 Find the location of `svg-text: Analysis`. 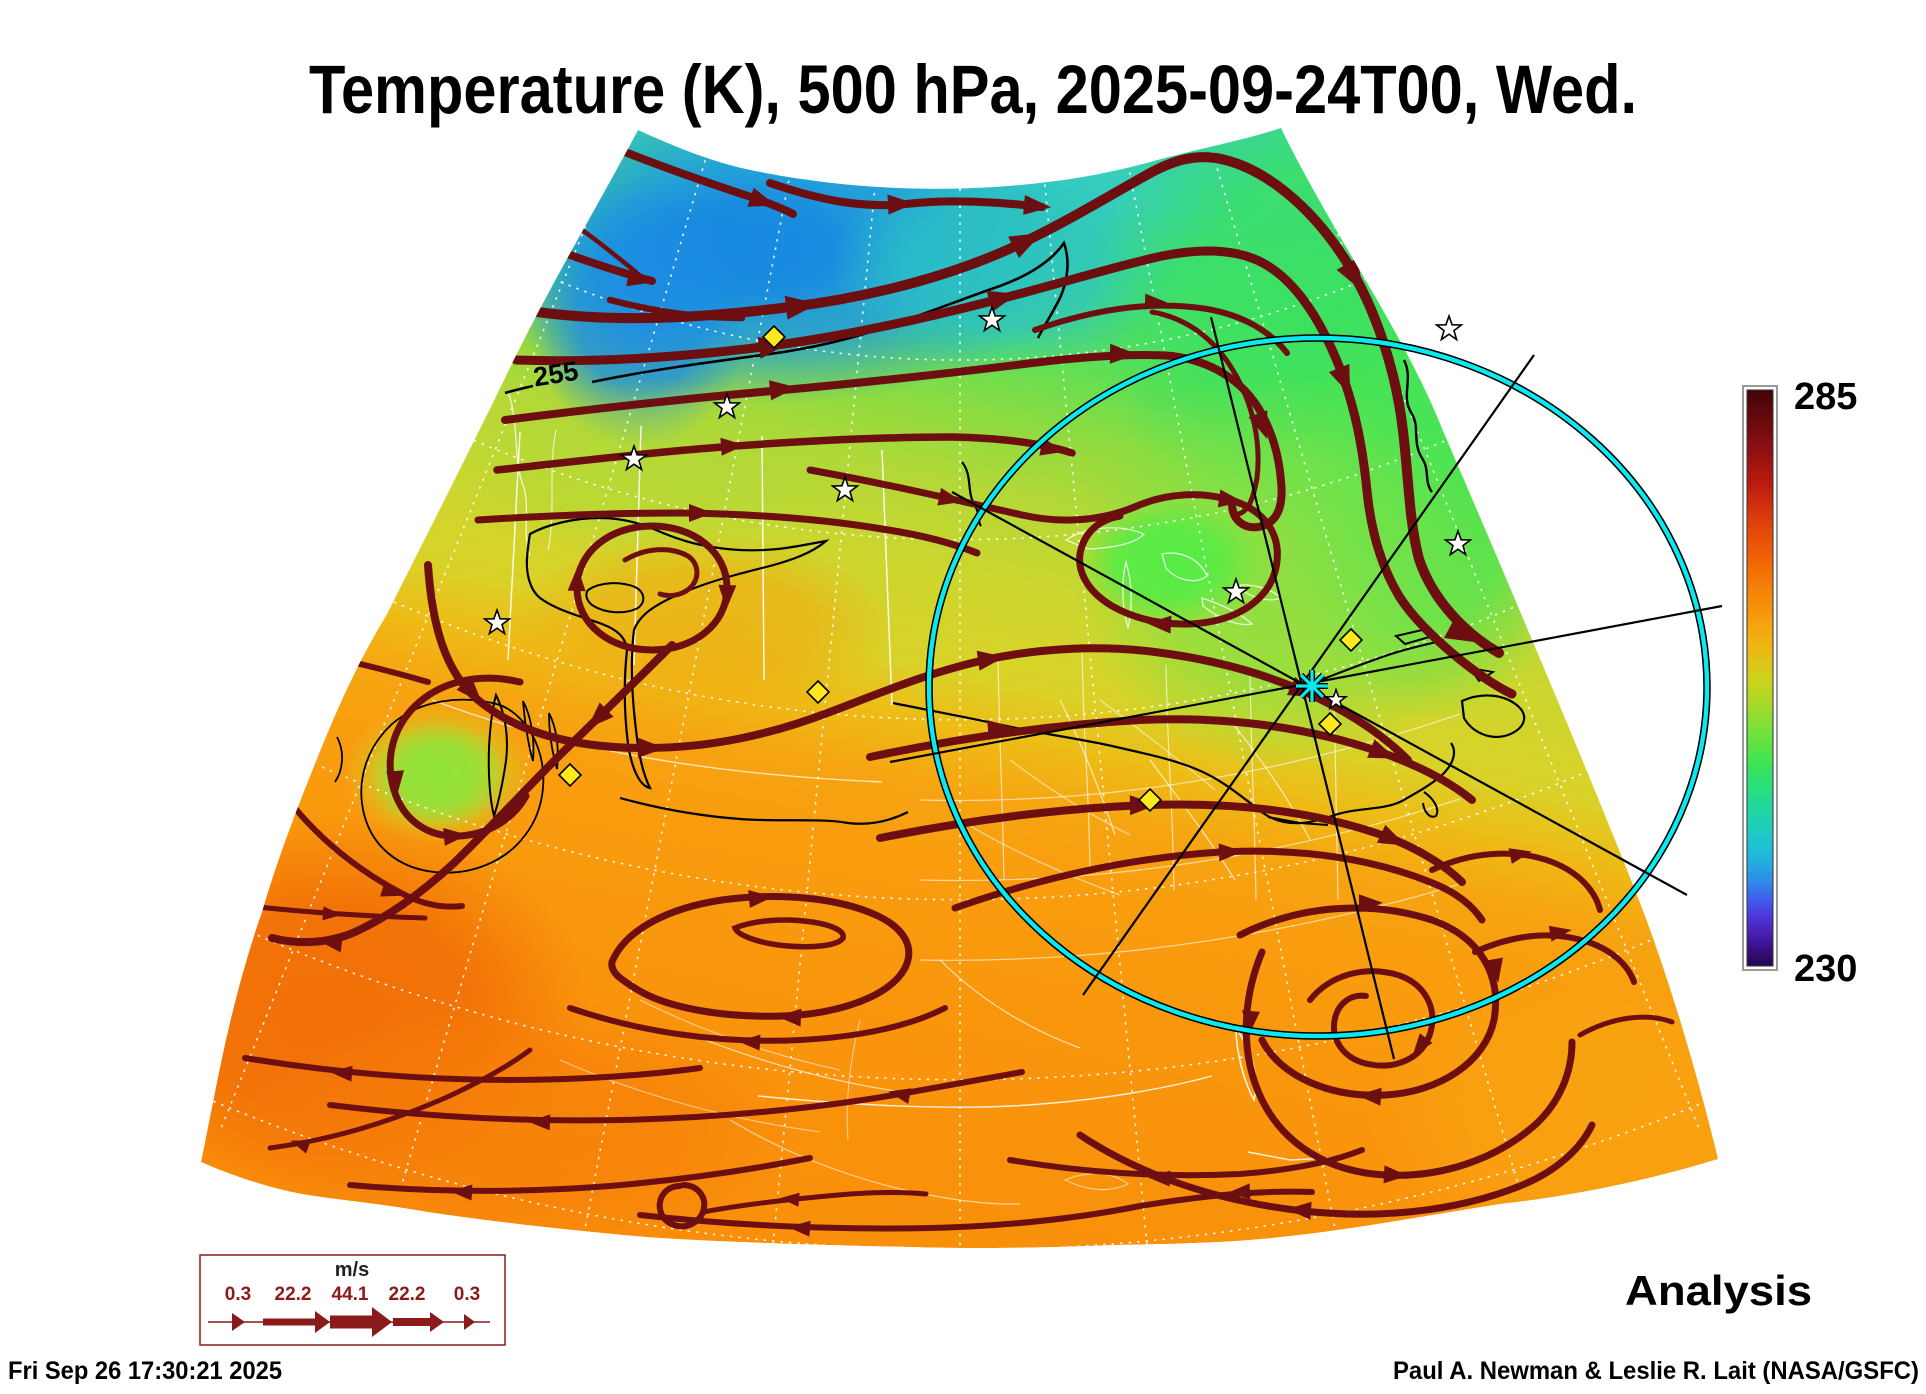

svg-text: Analysis is located at coordinates (1718, 1290).